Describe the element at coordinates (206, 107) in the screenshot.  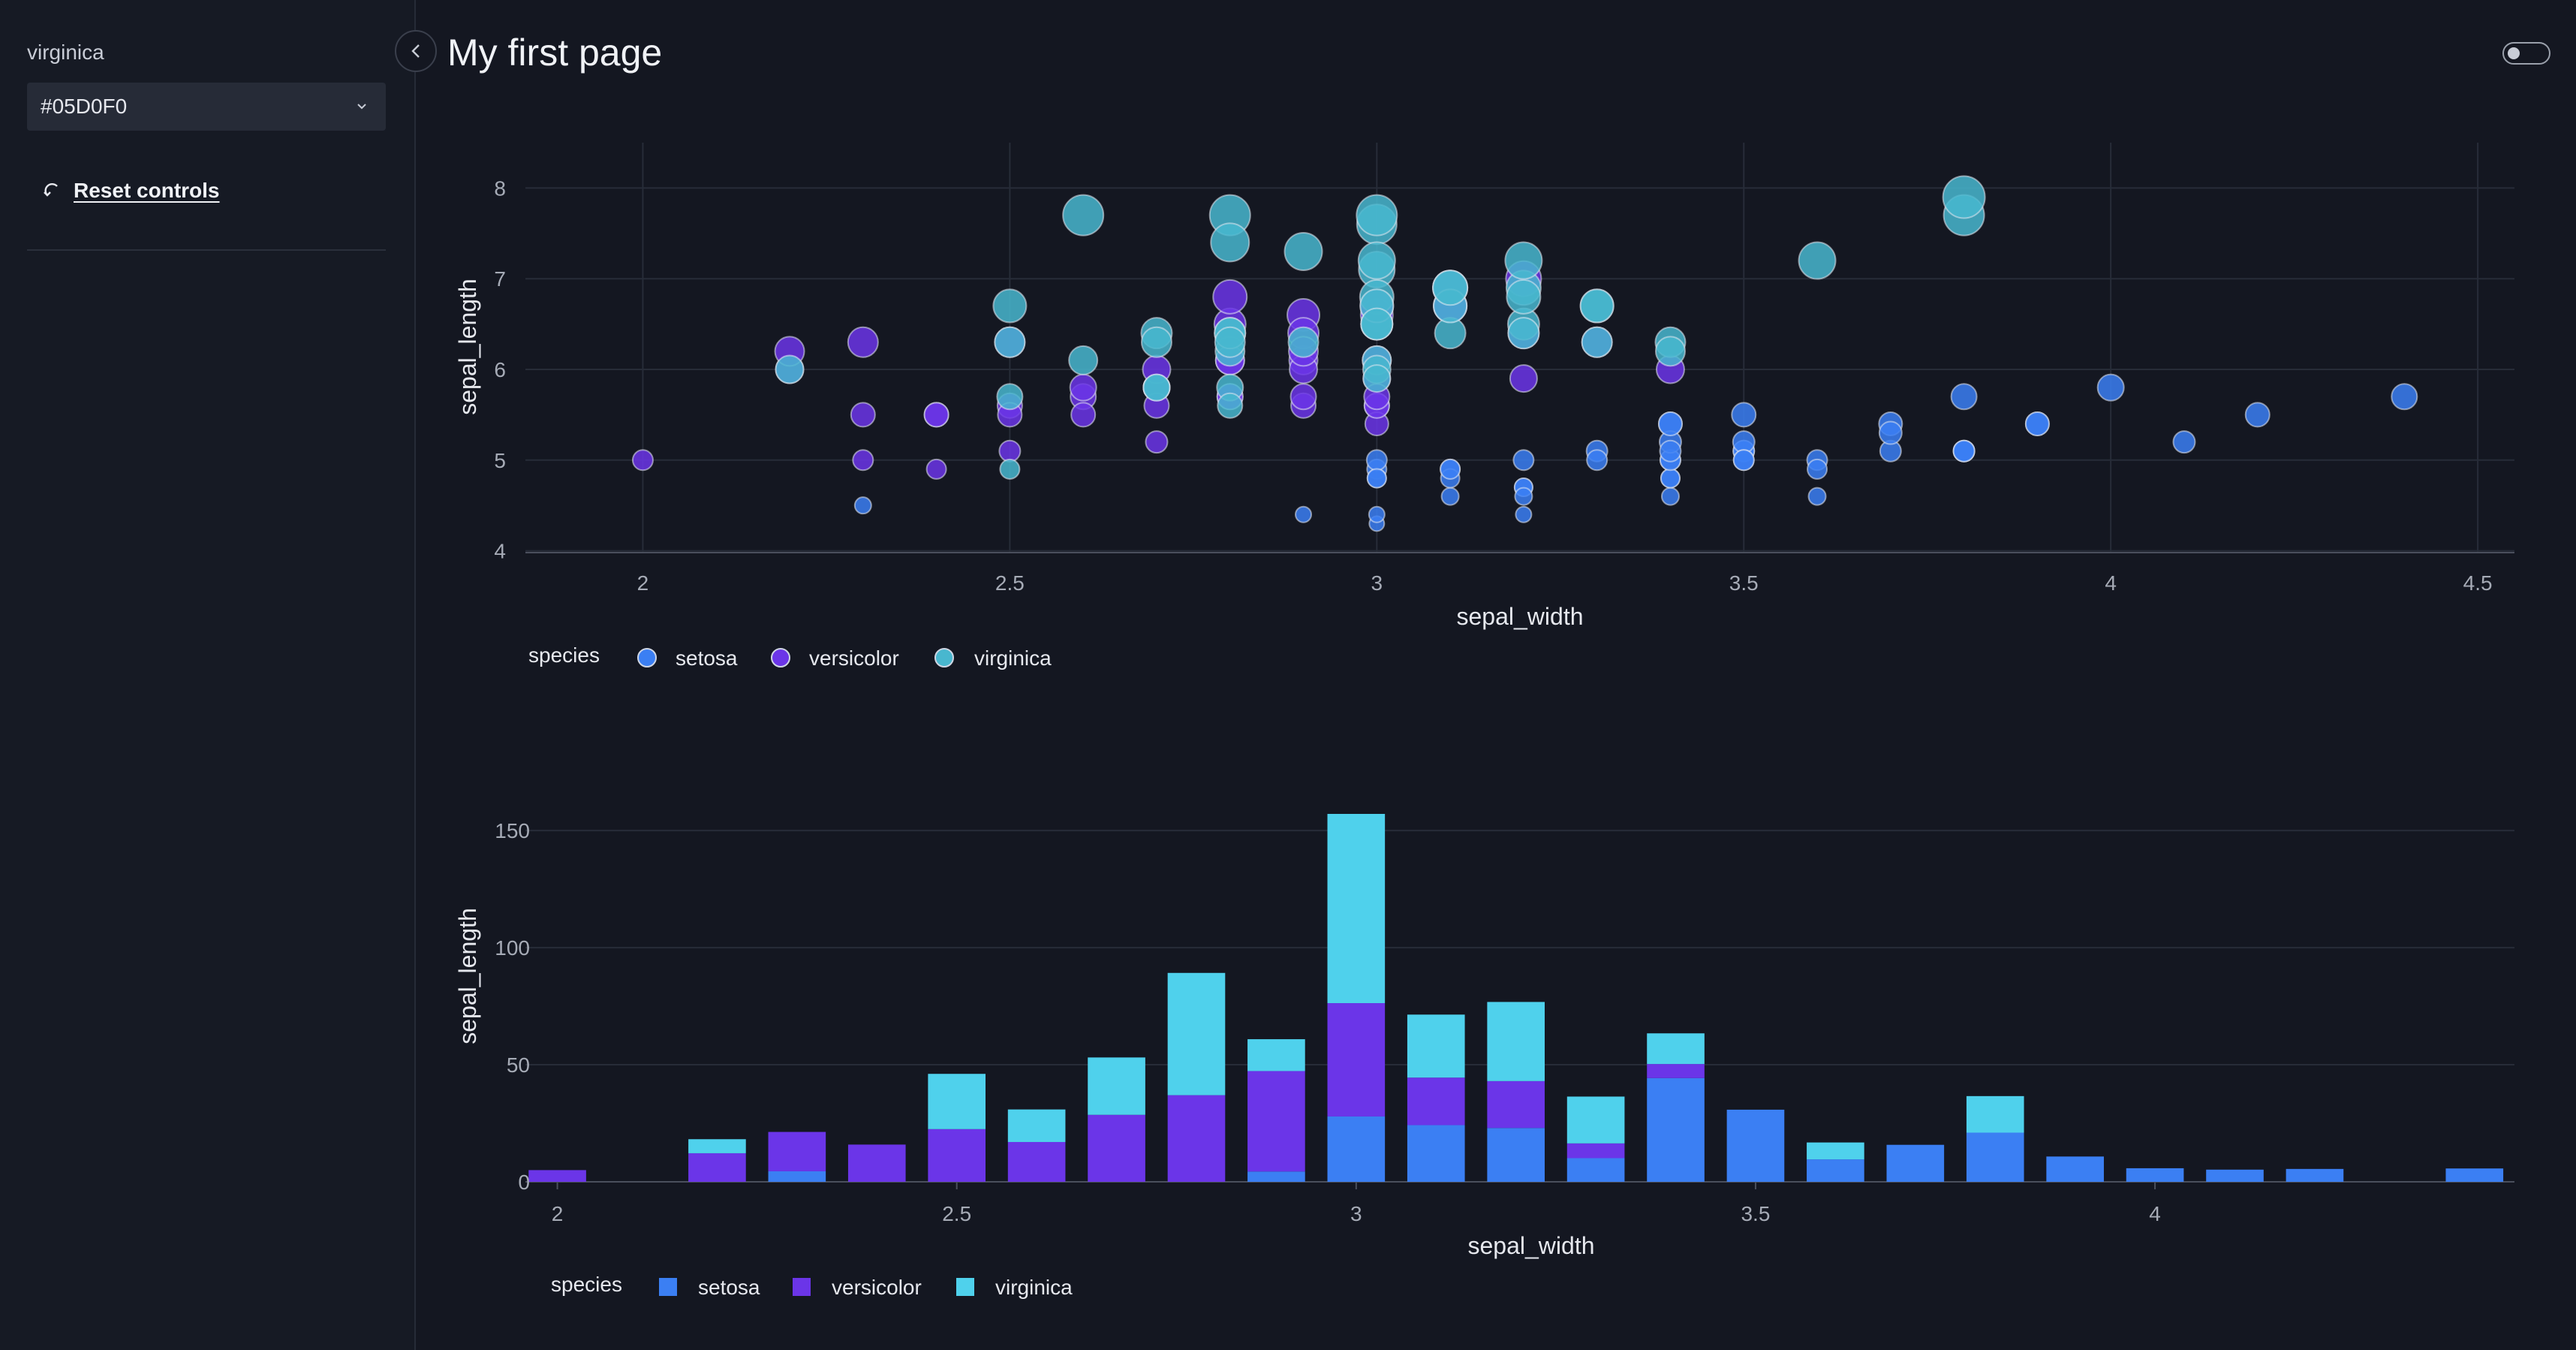
I see `color-select: #05D0F0` at that location.